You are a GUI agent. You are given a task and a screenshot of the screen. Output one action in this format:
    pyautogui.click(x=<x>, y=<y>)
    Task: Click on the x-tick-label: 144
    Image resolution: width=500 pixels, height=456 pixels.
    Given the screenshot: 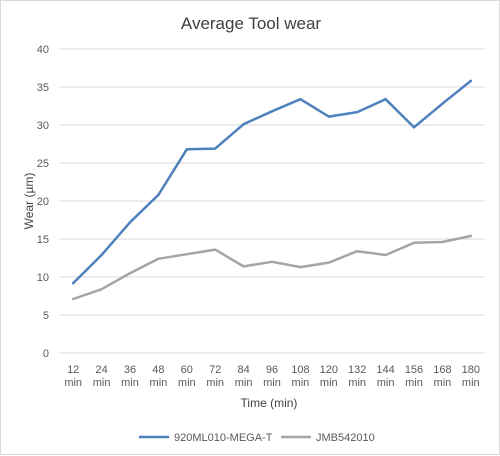 What is the action you would take?
    pyautogui.click(x=385, y=370)
    